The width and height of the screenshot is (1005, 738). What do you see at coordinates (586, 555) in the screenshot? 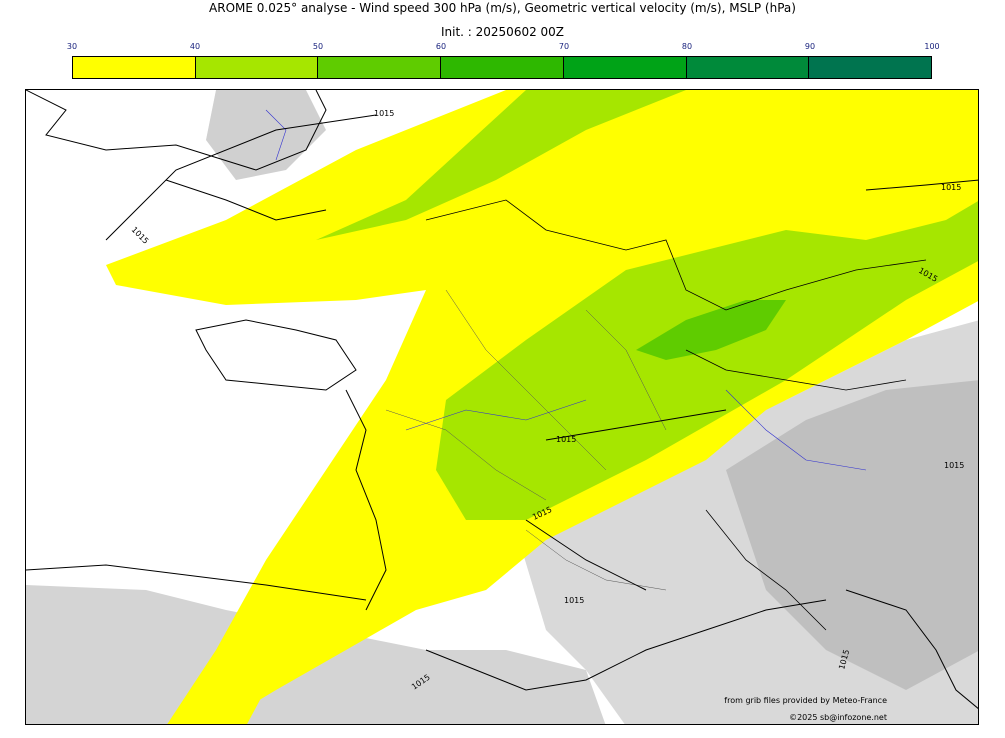
I see `isobar-1015-south` at bounding box center [586, 555].